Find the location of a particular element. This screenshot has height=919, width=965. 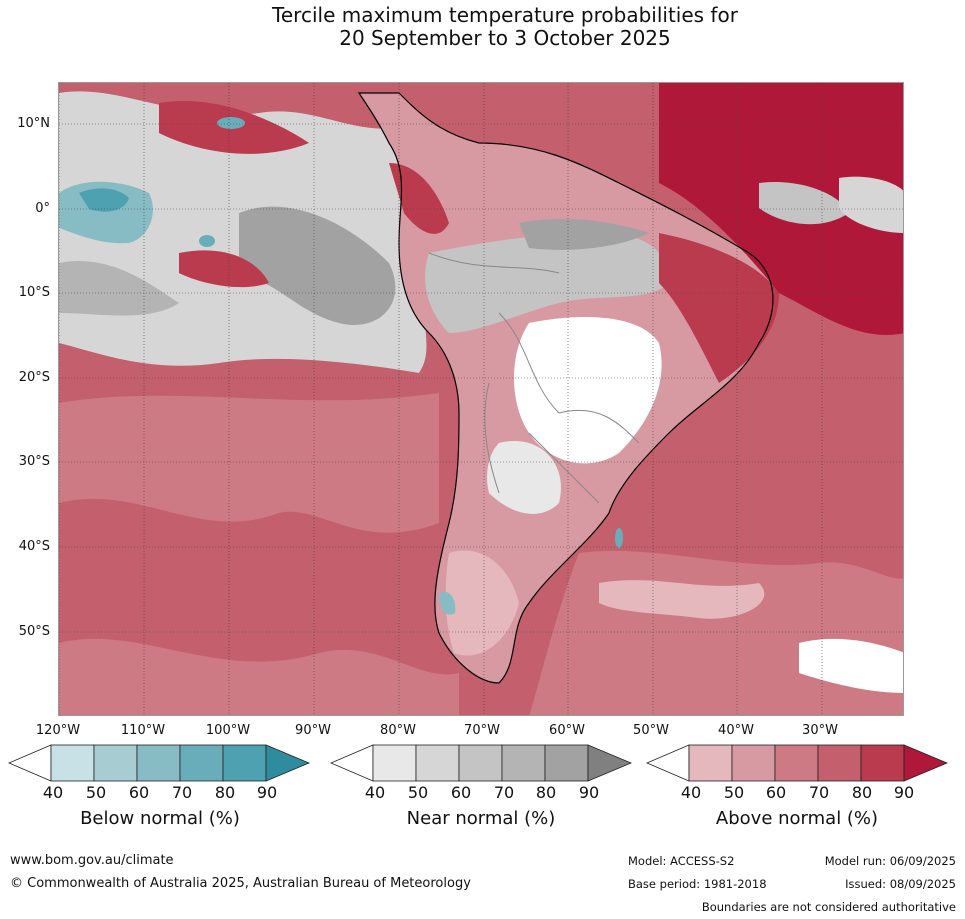

colorbar-above-normal is located at coordinates (797, 763).